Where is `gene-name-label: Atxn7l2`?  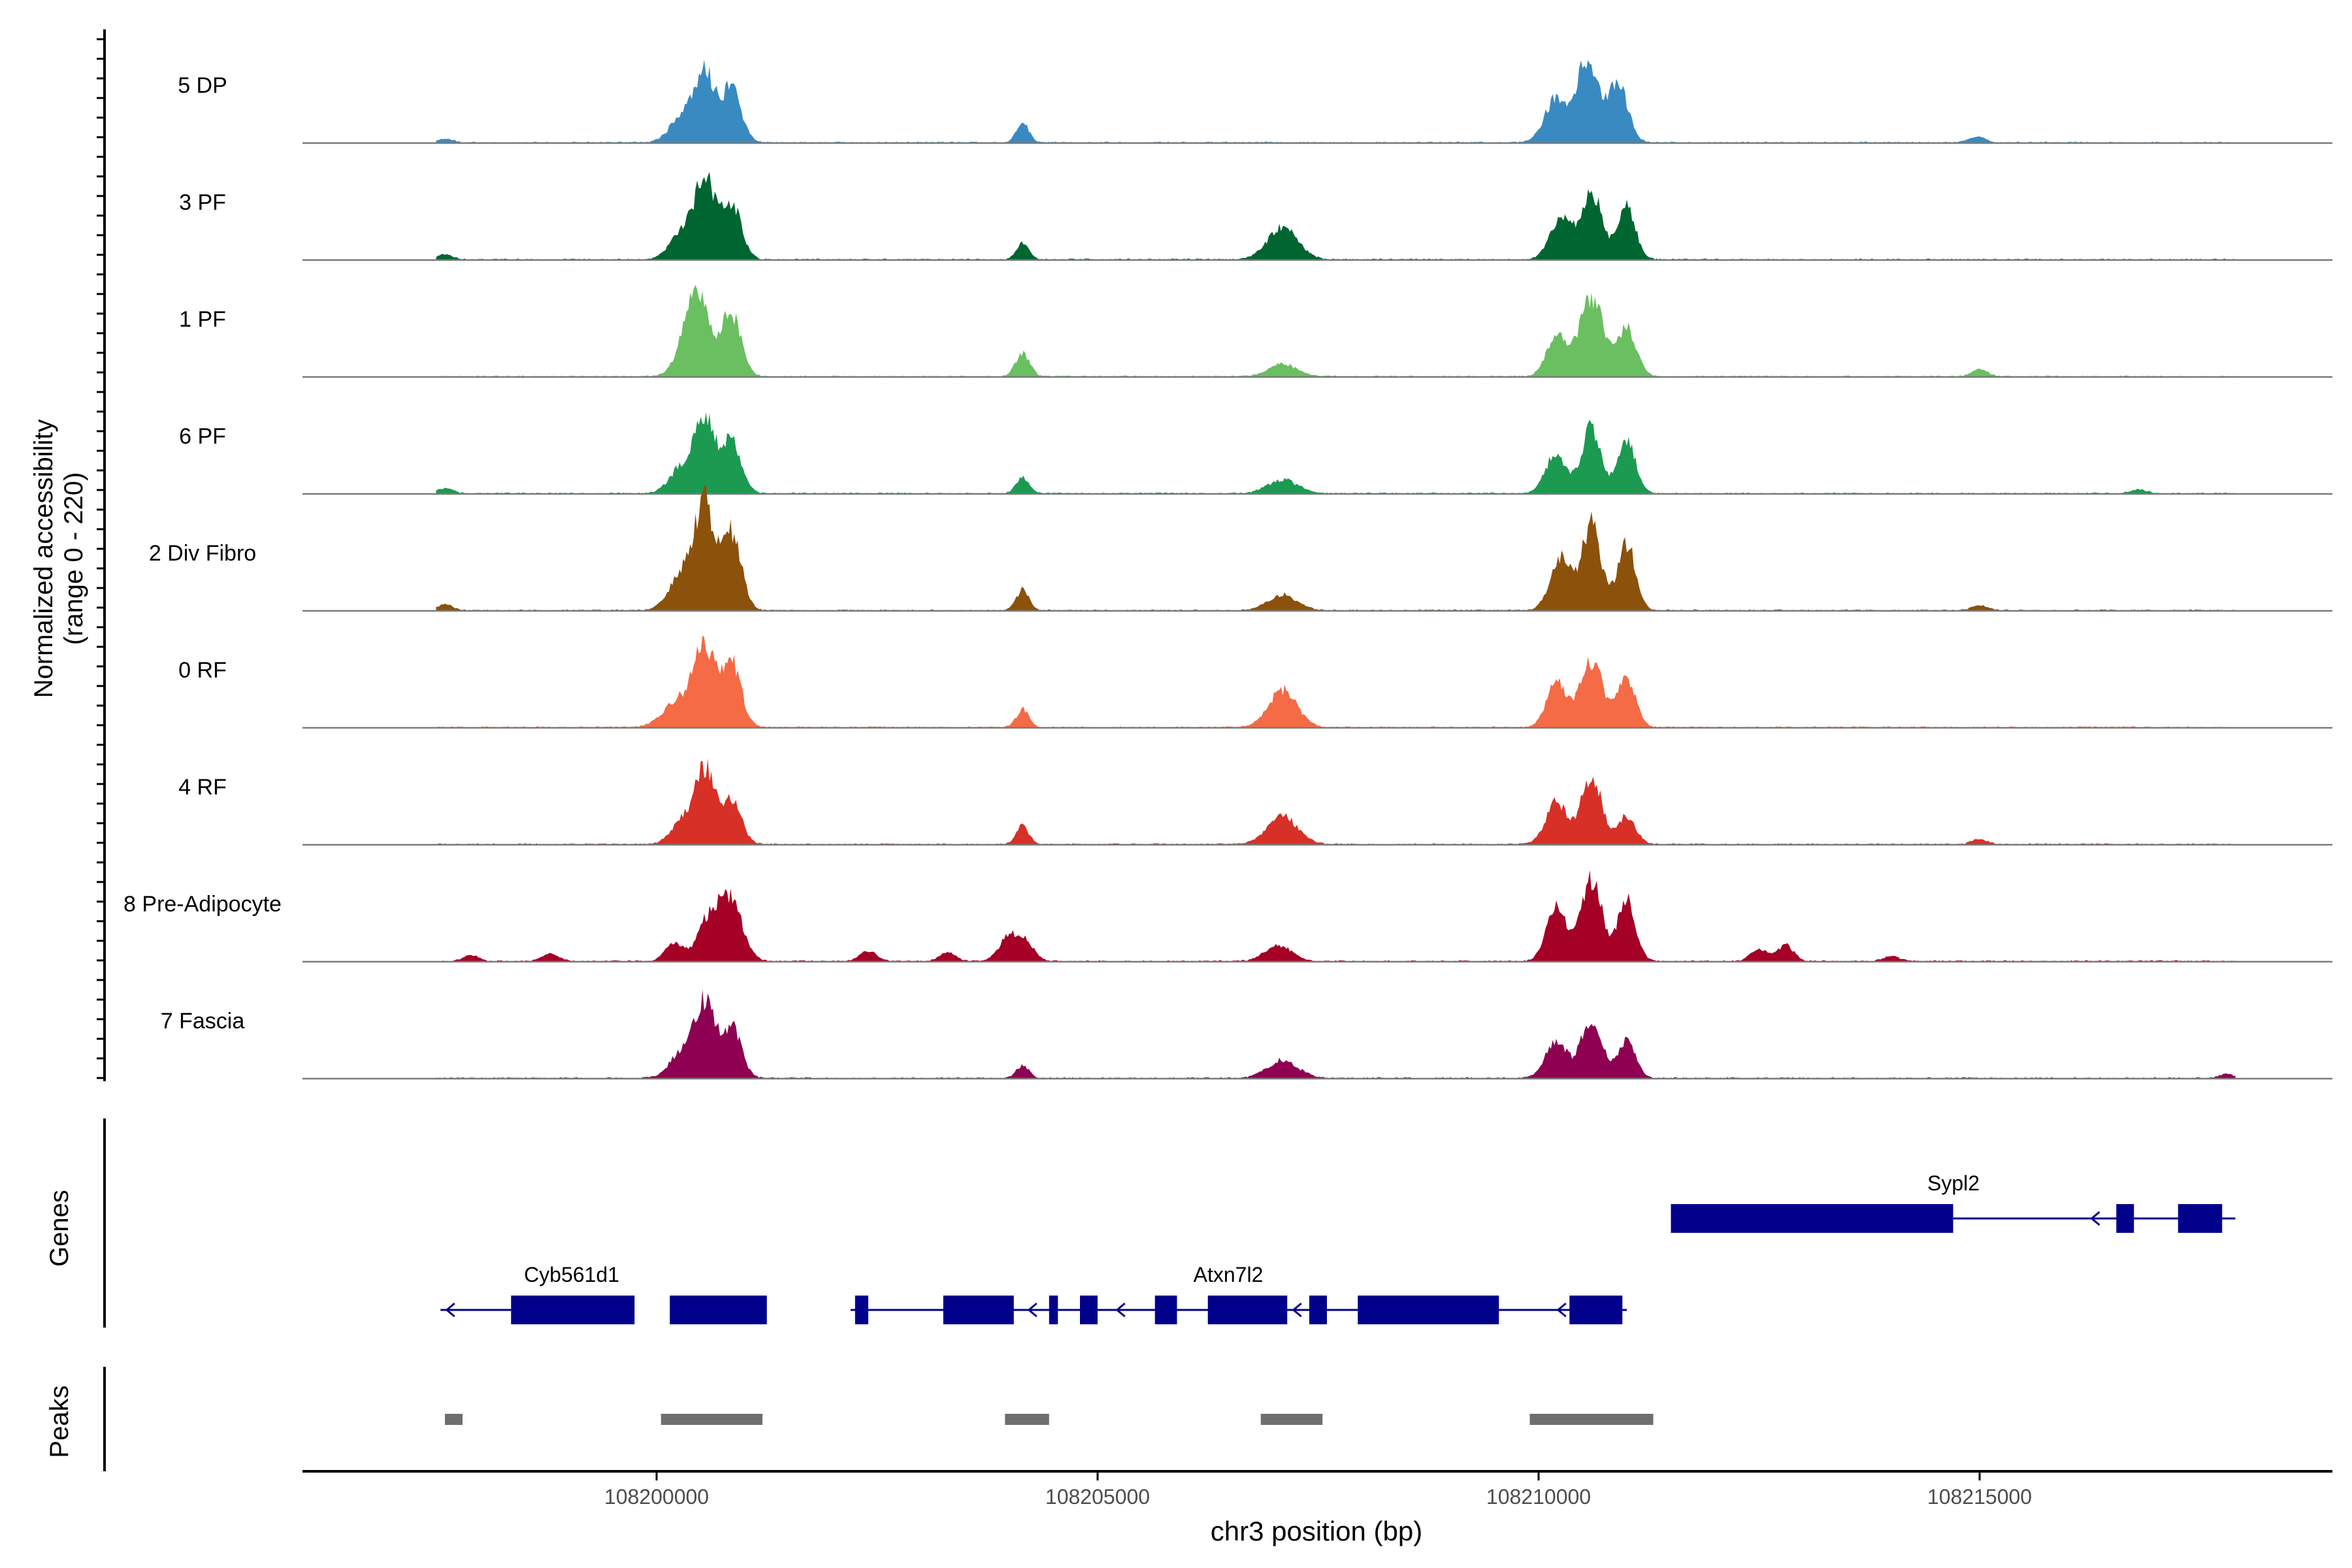 gene-name-label: Atxn7l2 is located at coordinates (1229, 1274).